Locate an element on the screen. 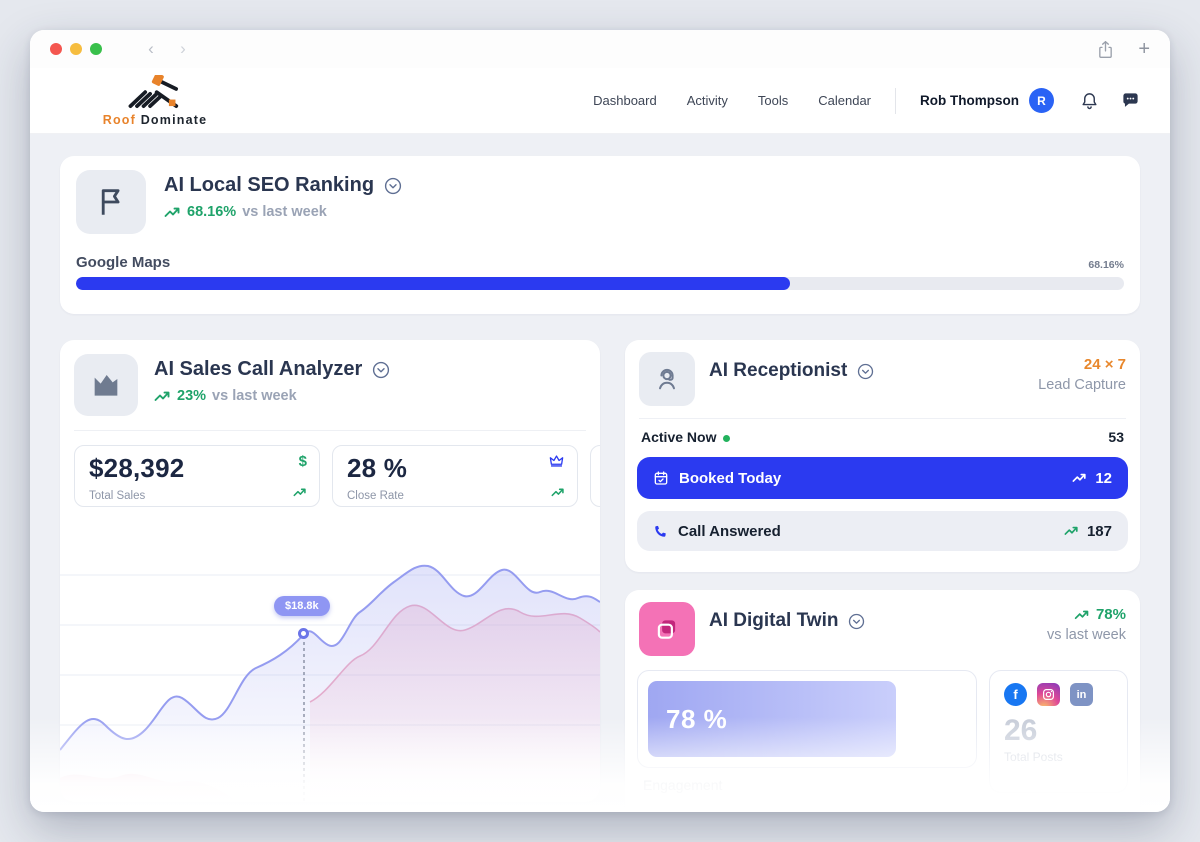  seo-card-title: AI Local SEO Ranking is located at coordinates (269, 185).